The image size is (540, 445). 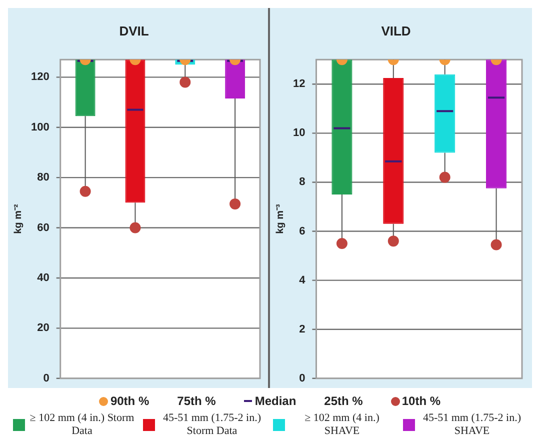 I want to click on legend-label: 10th %, so click(x=421, y=401).